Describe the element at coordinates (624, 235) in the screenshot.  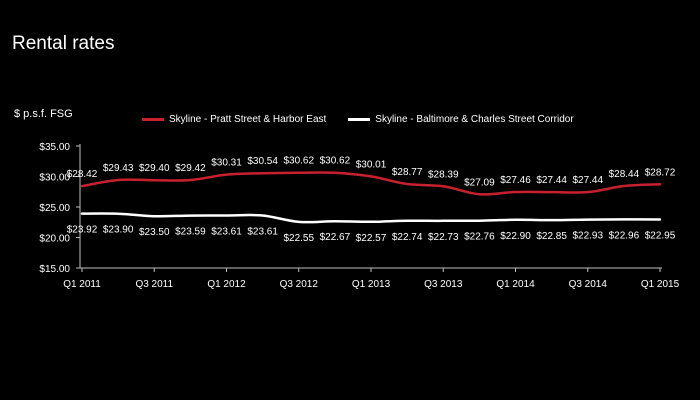
I see `data-label-baltimore-charles: $22.96` at that location.